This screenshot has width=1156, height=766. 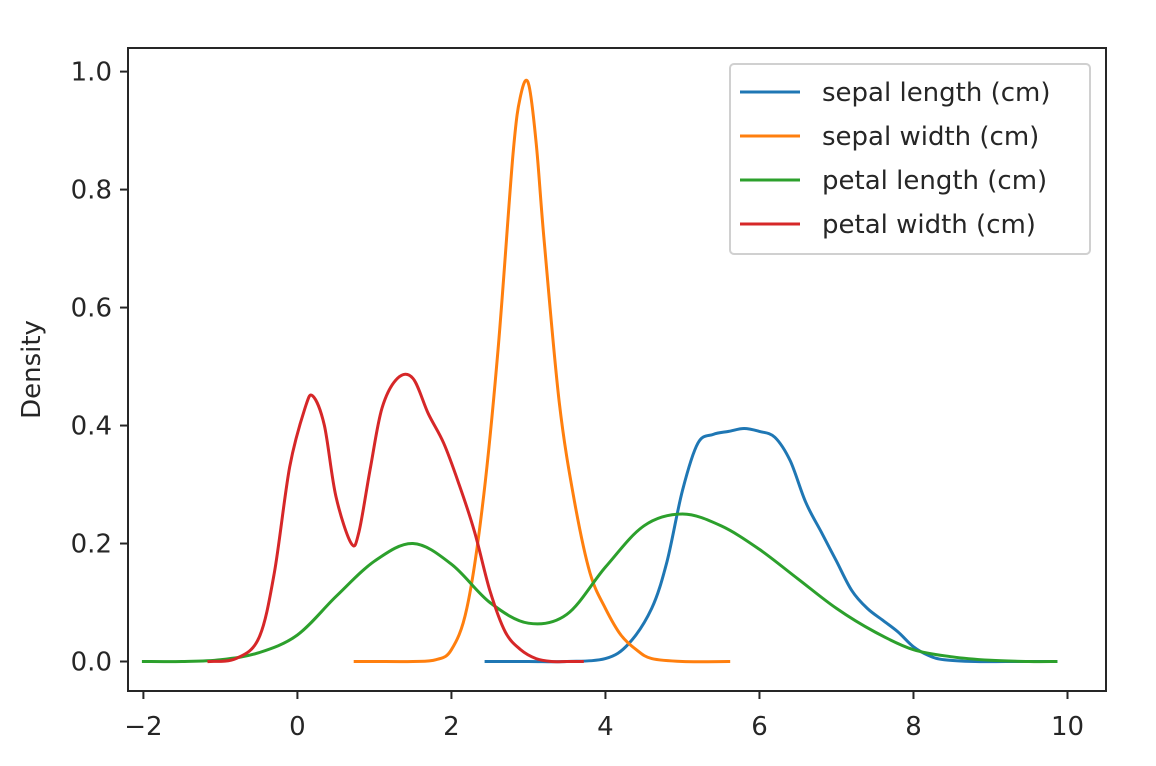 I want to click on x-tick-label: 0, so click(x=297, y=727).